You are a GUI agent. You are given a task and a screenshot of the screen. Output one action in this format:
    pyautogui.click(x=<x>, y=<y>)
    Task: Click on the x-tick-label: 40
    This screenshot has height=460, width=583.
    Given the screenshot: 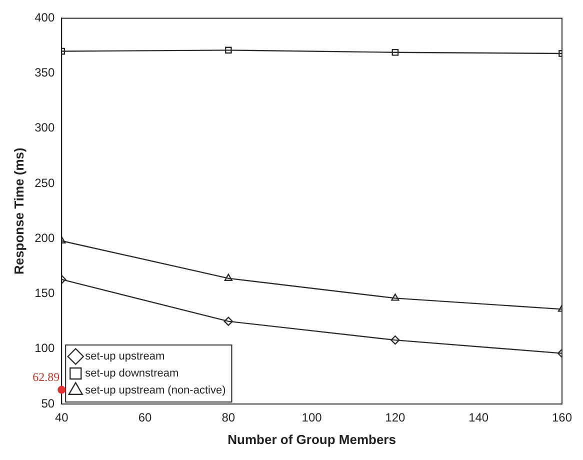 What is the action you would take?
    pyautogui.click(x=61, y=417)
    